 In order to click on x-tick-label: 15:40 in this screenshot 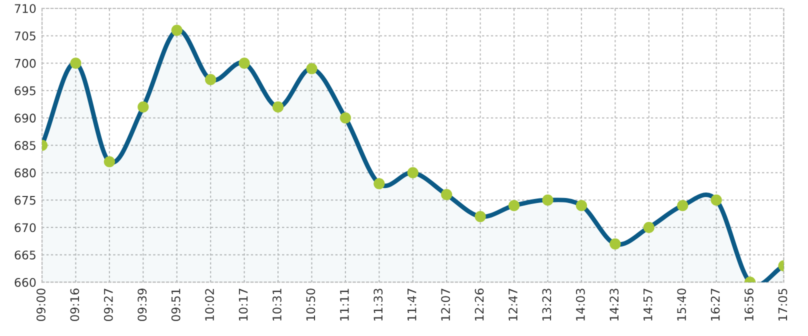, I will do `click(681, 304)`.